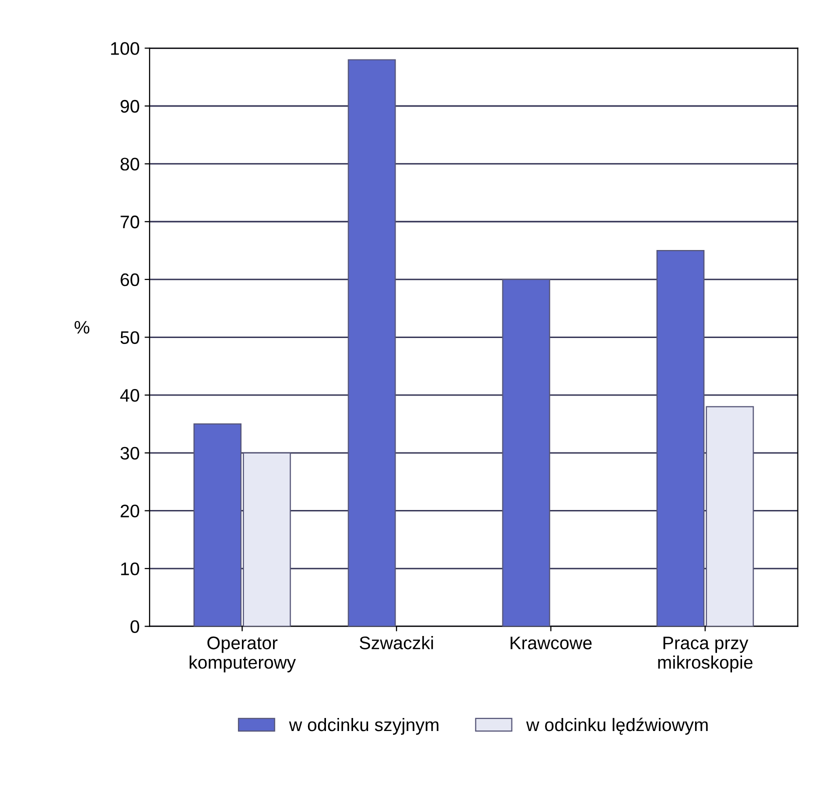  Describe the element at coordinates (135, 627) in the screenshot. I see `y-tick-label: 0` at that location.